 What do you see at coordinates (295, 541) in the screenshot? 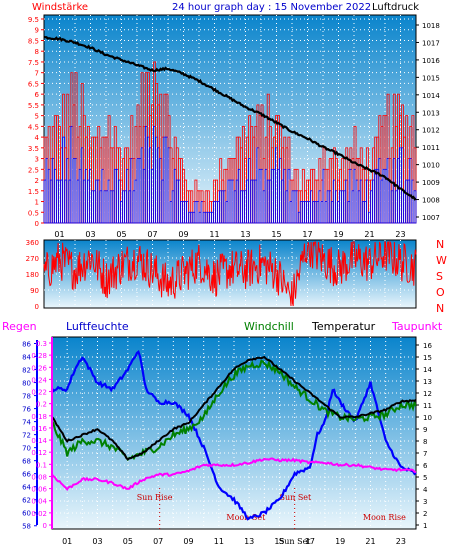
I see `sunset-axis-label: Sun Set` at bounding box center [295, 541].